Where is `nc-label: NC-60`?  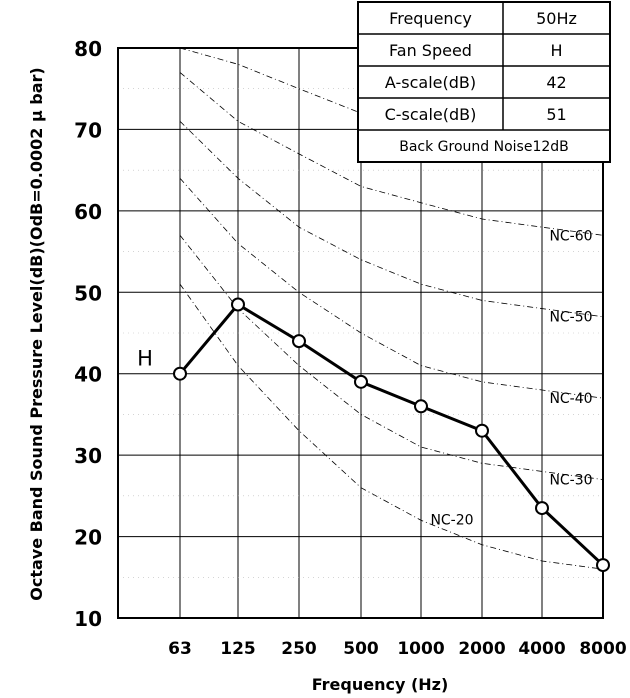 nc-label: NC-60 is located at coordinates (570, 236).